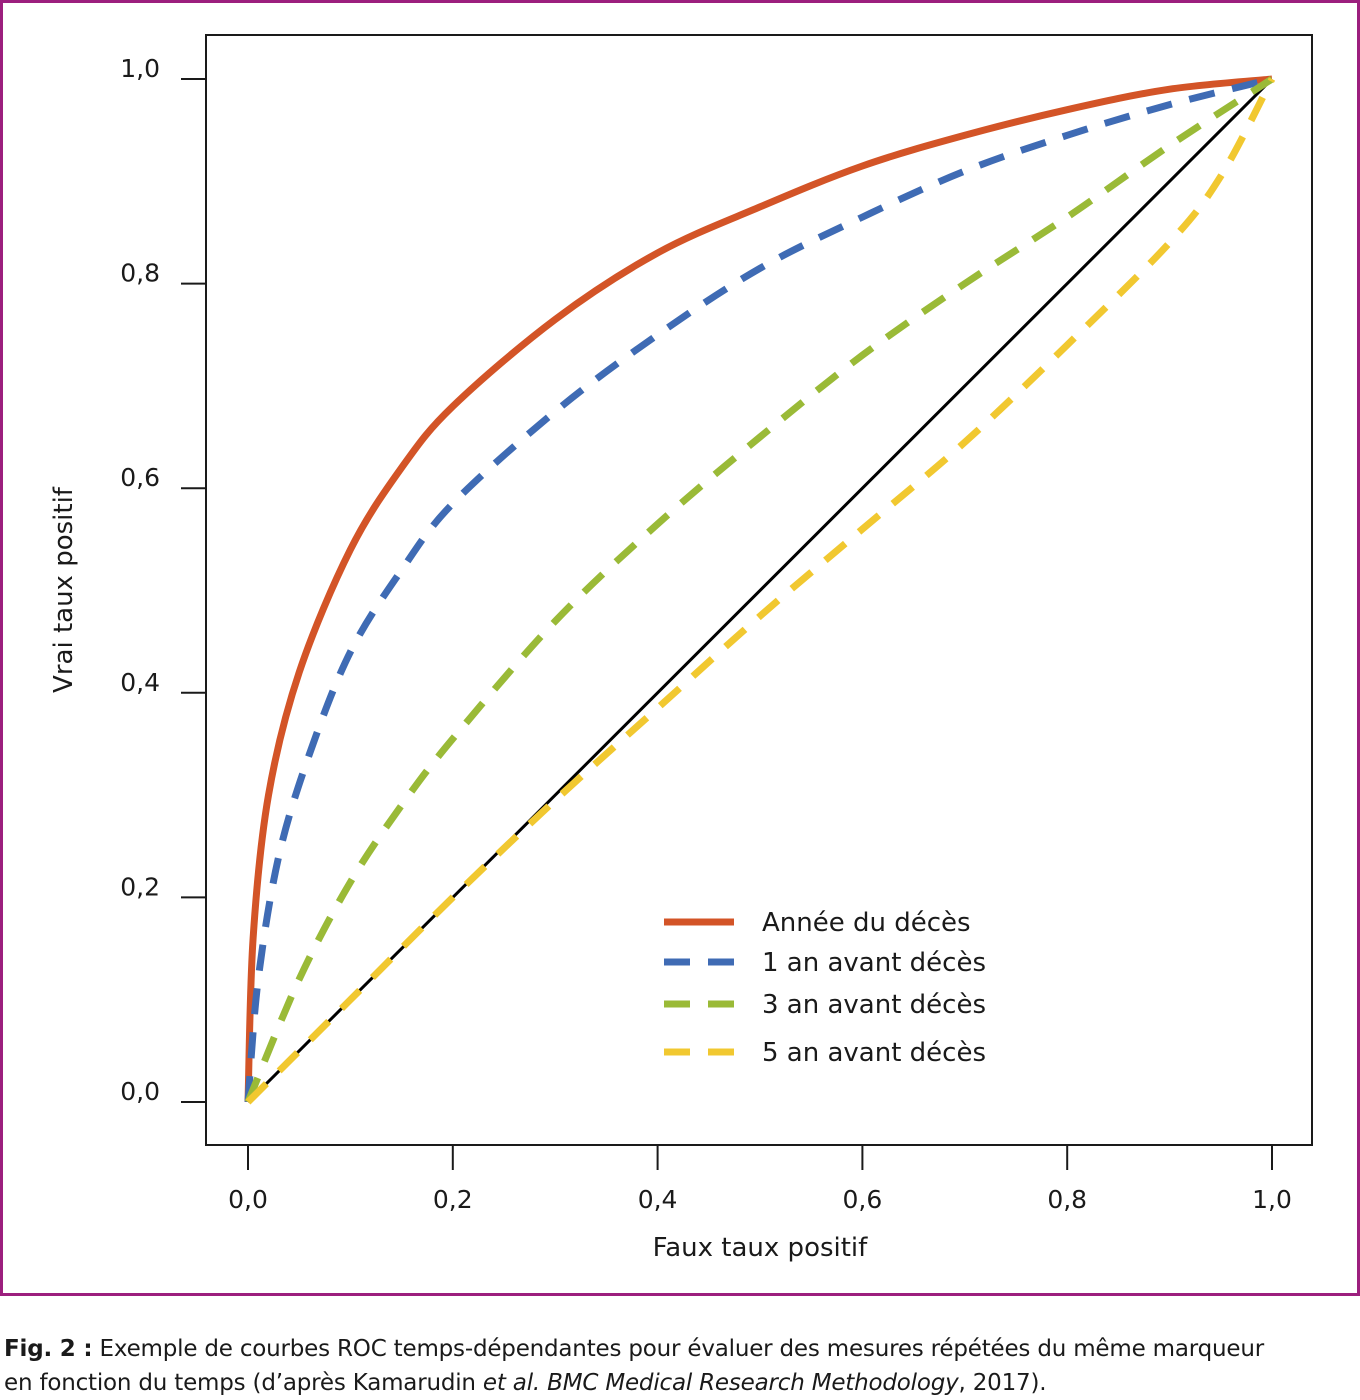 This screenshot has width=1360, height=1400. Describe the element at coordinates (874, 1005) in the screenshot. I see `legend-label: 3 an avant décès` at that location.